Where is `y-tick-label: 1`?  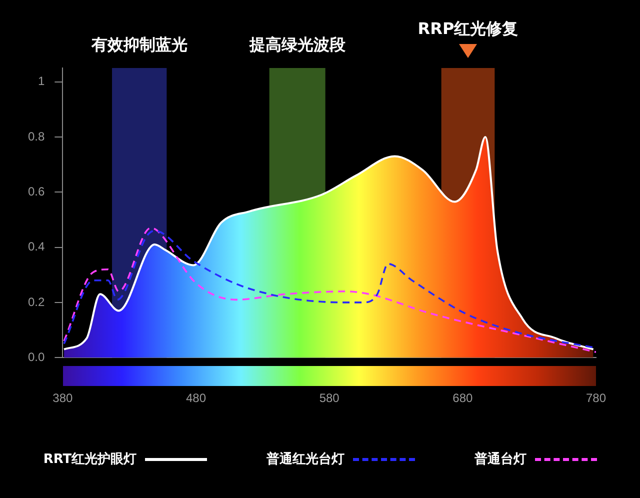 y-tick-label: 1 is located at coordinates (41, 81).